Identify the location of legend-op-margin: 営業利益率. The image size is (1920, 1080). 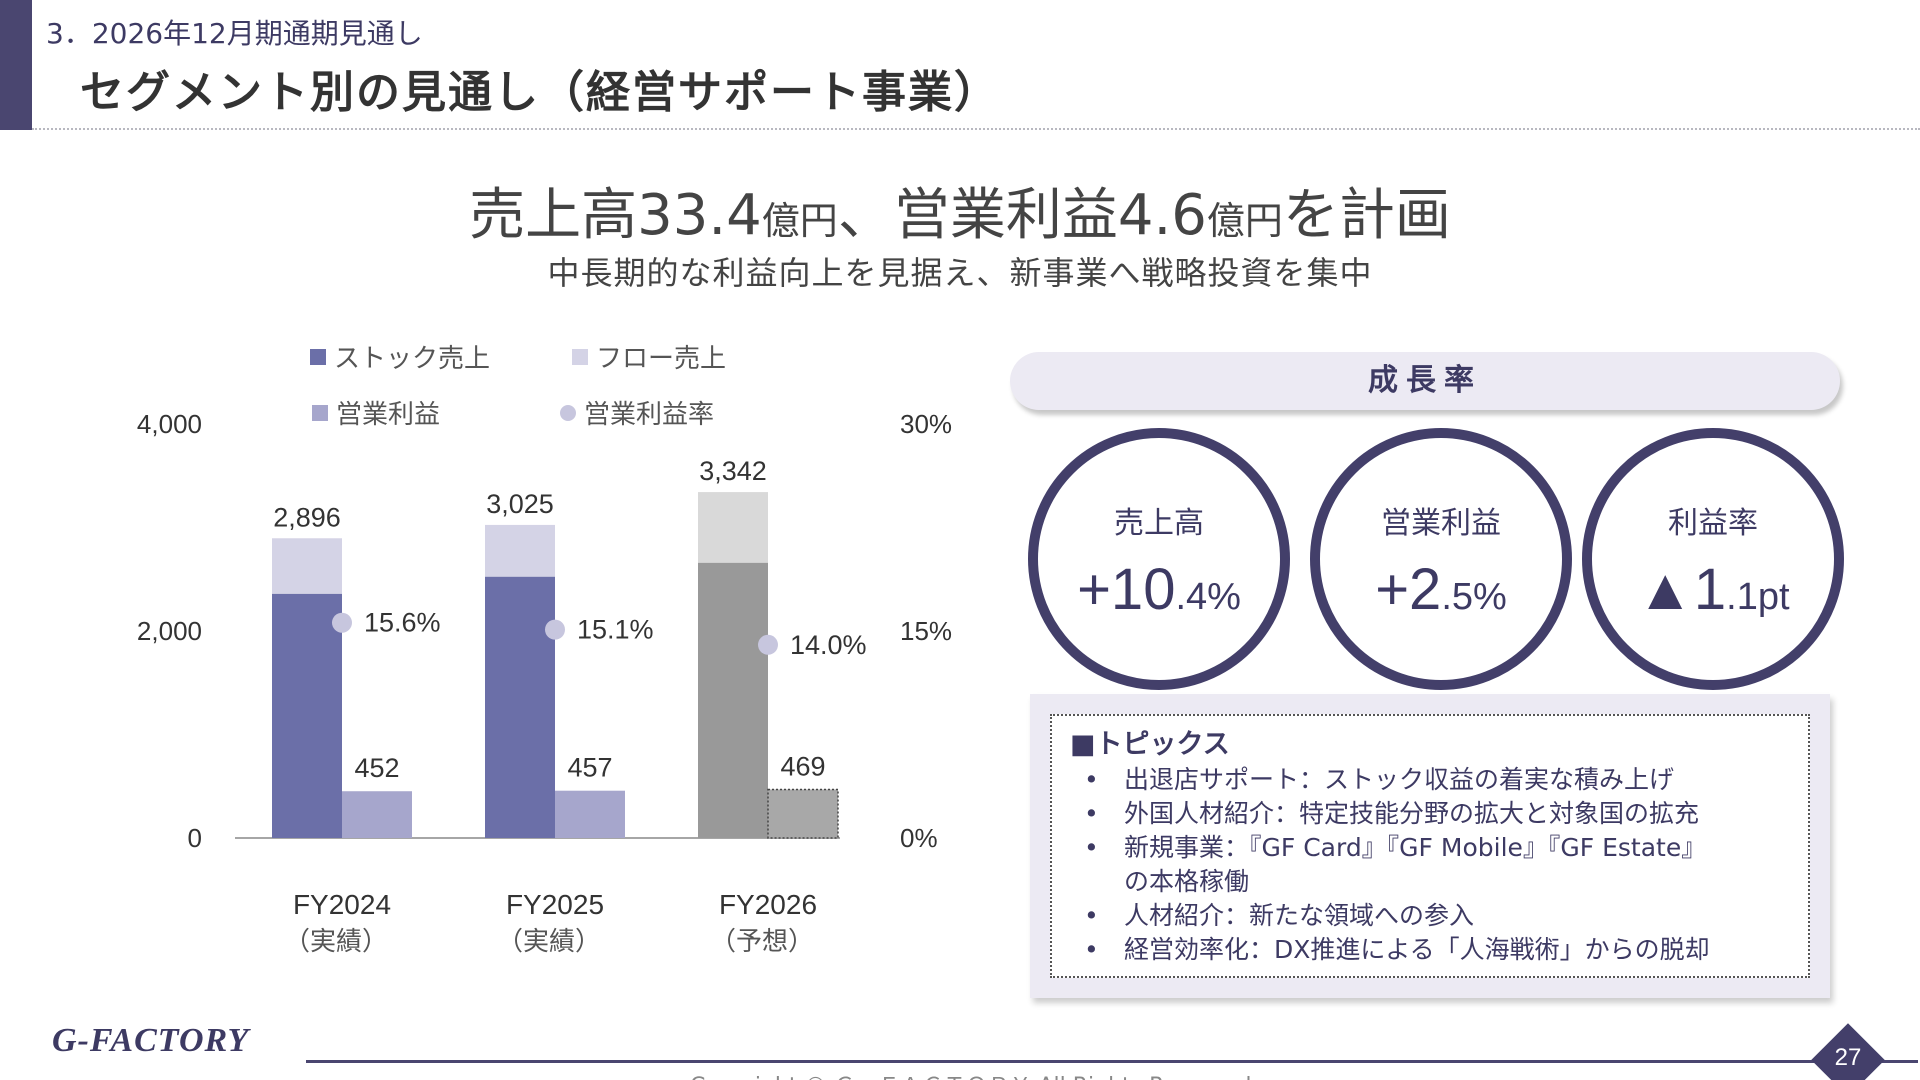
(637, 412).